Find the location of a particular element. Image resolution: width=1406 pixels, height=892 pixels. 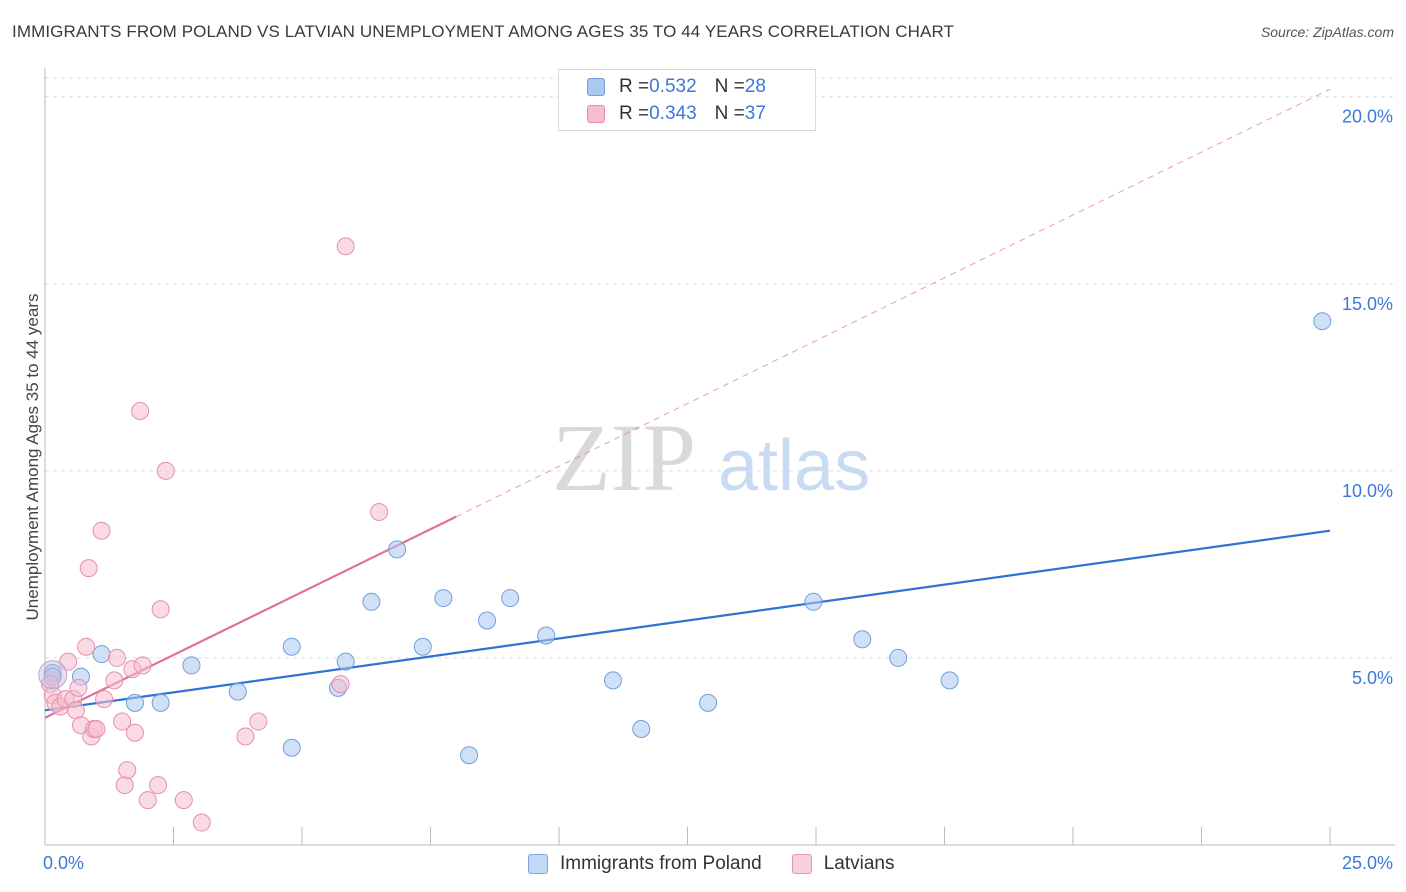

legend-item-latvians: Latvians is located at coordinates (843, 864).